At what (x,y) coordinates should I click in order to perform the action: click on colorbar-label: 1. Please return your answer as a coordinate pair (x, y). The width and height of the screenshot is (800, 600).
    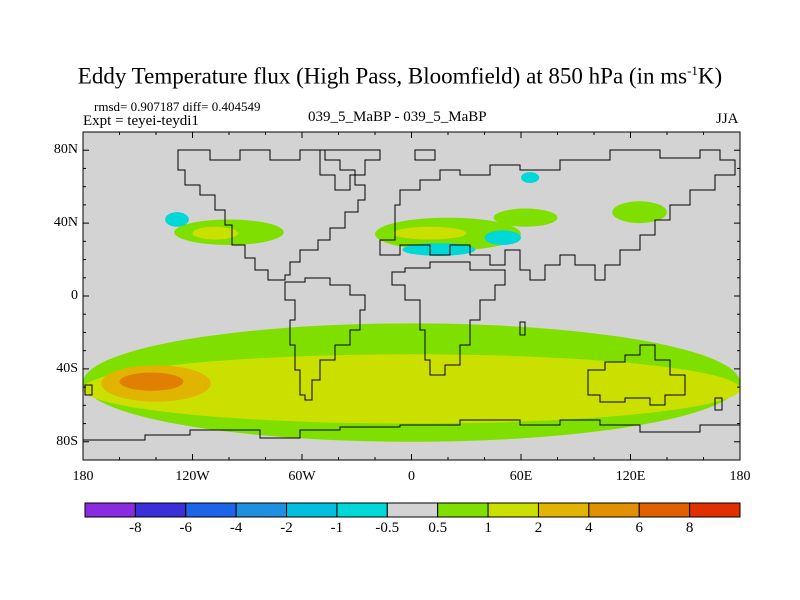
    Looking at the image, I should click on (488, 528).